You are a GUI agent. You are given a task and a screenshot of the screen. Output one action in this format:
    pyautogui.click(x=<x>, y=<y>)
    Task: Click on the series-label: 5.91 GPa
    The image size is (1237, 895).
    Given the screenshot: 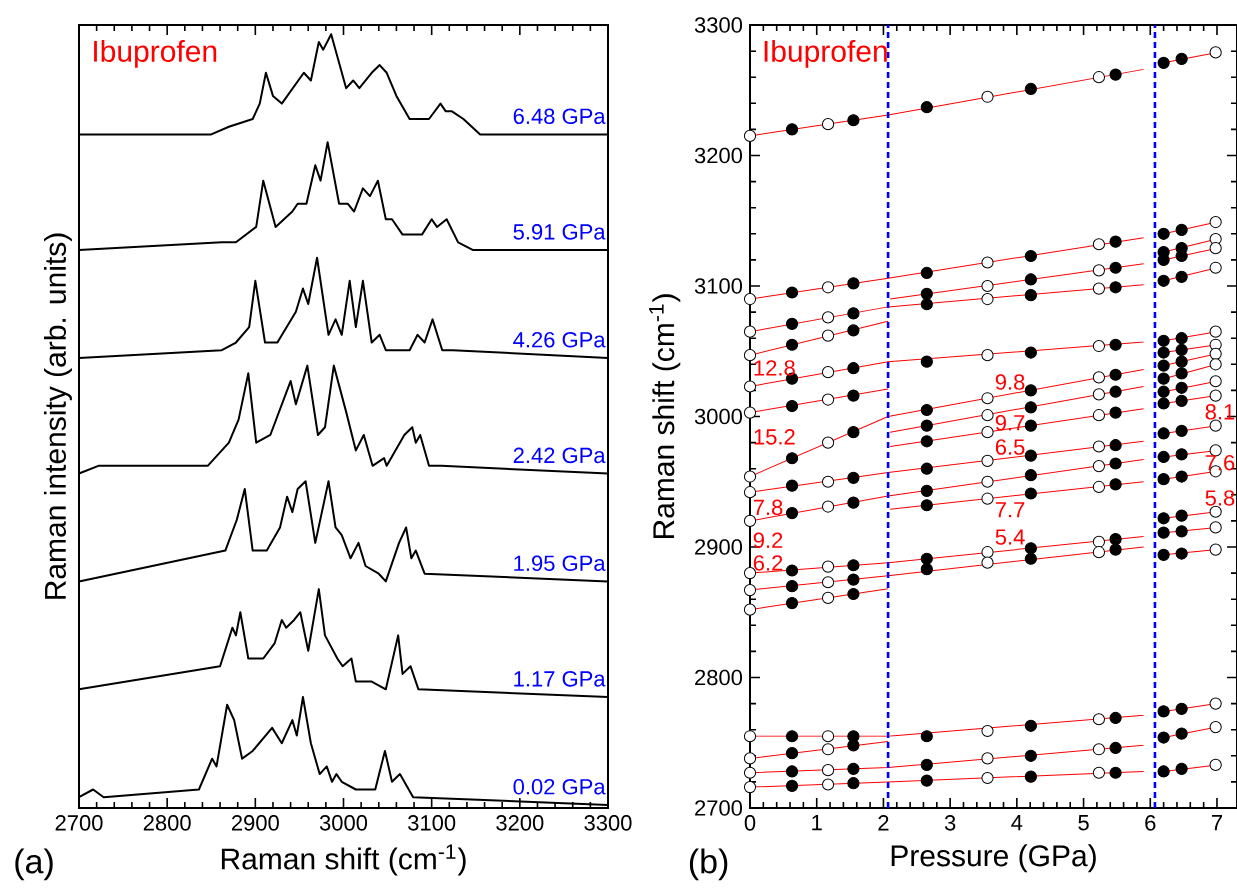 What is the action you would take?
    pyautogui.click(x=559, y=232)
    